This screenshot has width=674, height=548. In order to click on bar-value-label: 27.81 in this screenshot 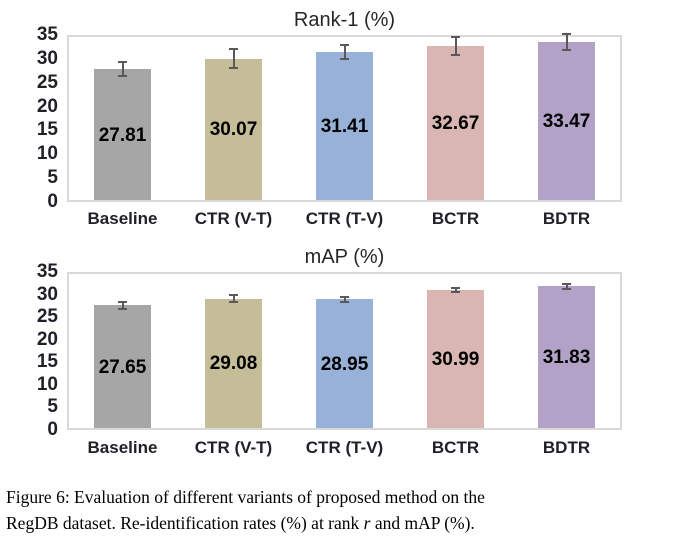, I will do `click(122, 135)`.